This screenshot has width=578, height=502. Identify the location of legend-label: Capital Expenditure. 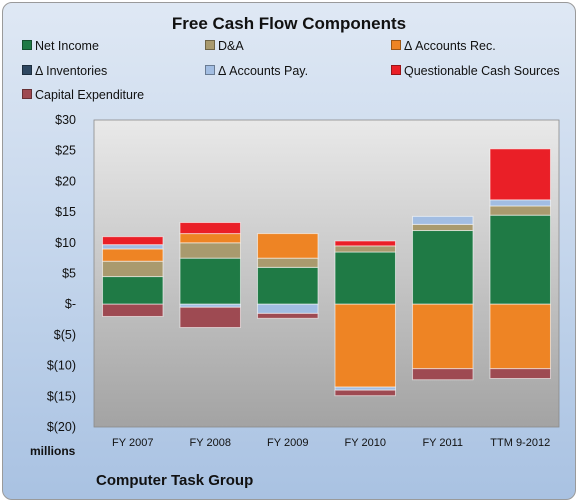
(90, 95).